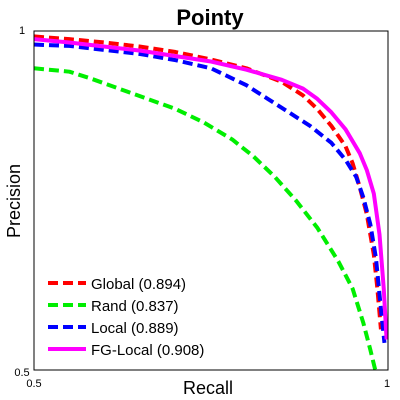 This screenshot has height=400, width=400. I want to click on x-tick-left: 0.5, so click(33, 384).